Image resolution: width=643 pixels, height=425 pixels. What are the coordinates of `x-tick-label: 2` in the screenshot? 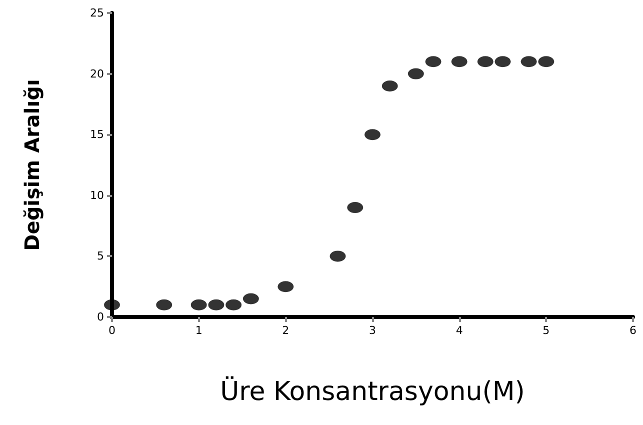 It's located at (286, 330).